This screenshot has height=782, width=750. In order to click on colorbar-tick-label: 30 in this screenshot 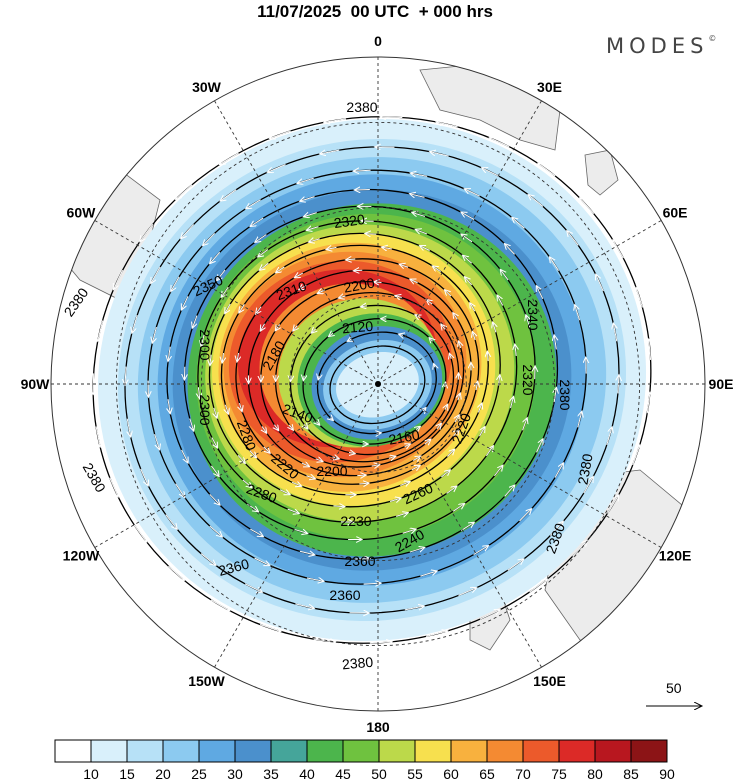, I will do `click(235, 774)`.